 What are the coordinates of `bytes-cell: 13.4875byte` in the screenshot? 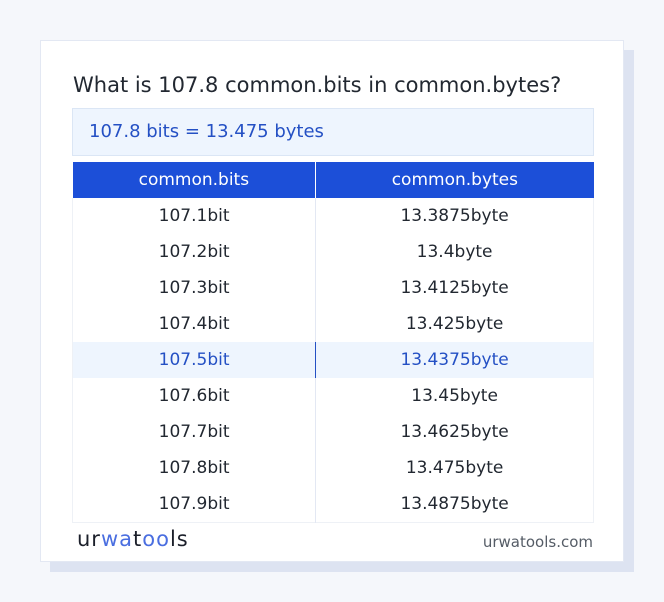 It's located at (454, 504).